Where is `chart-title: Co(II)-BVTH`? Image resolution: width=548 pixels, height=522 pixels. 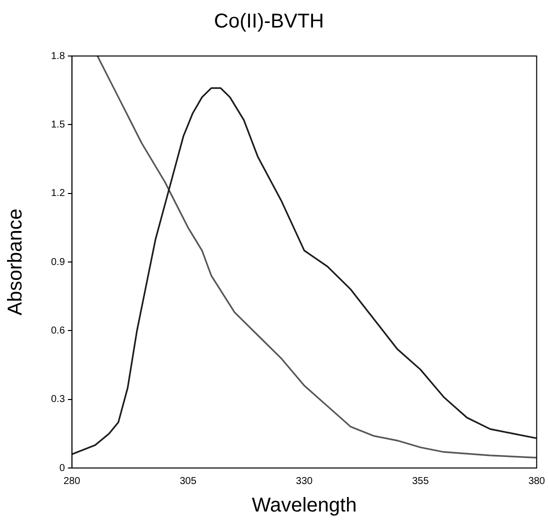 chart-title: Co(II)-BVTH is located at coordinates (269, 21).